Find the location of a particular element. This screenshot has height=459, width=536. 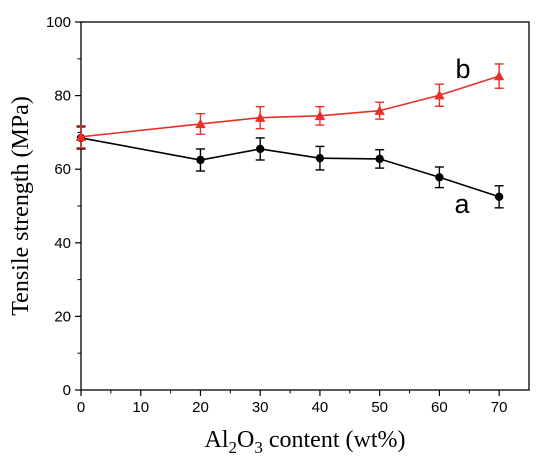

x-axis-title-part: content (wt%) is located at coordinates (334, 440).